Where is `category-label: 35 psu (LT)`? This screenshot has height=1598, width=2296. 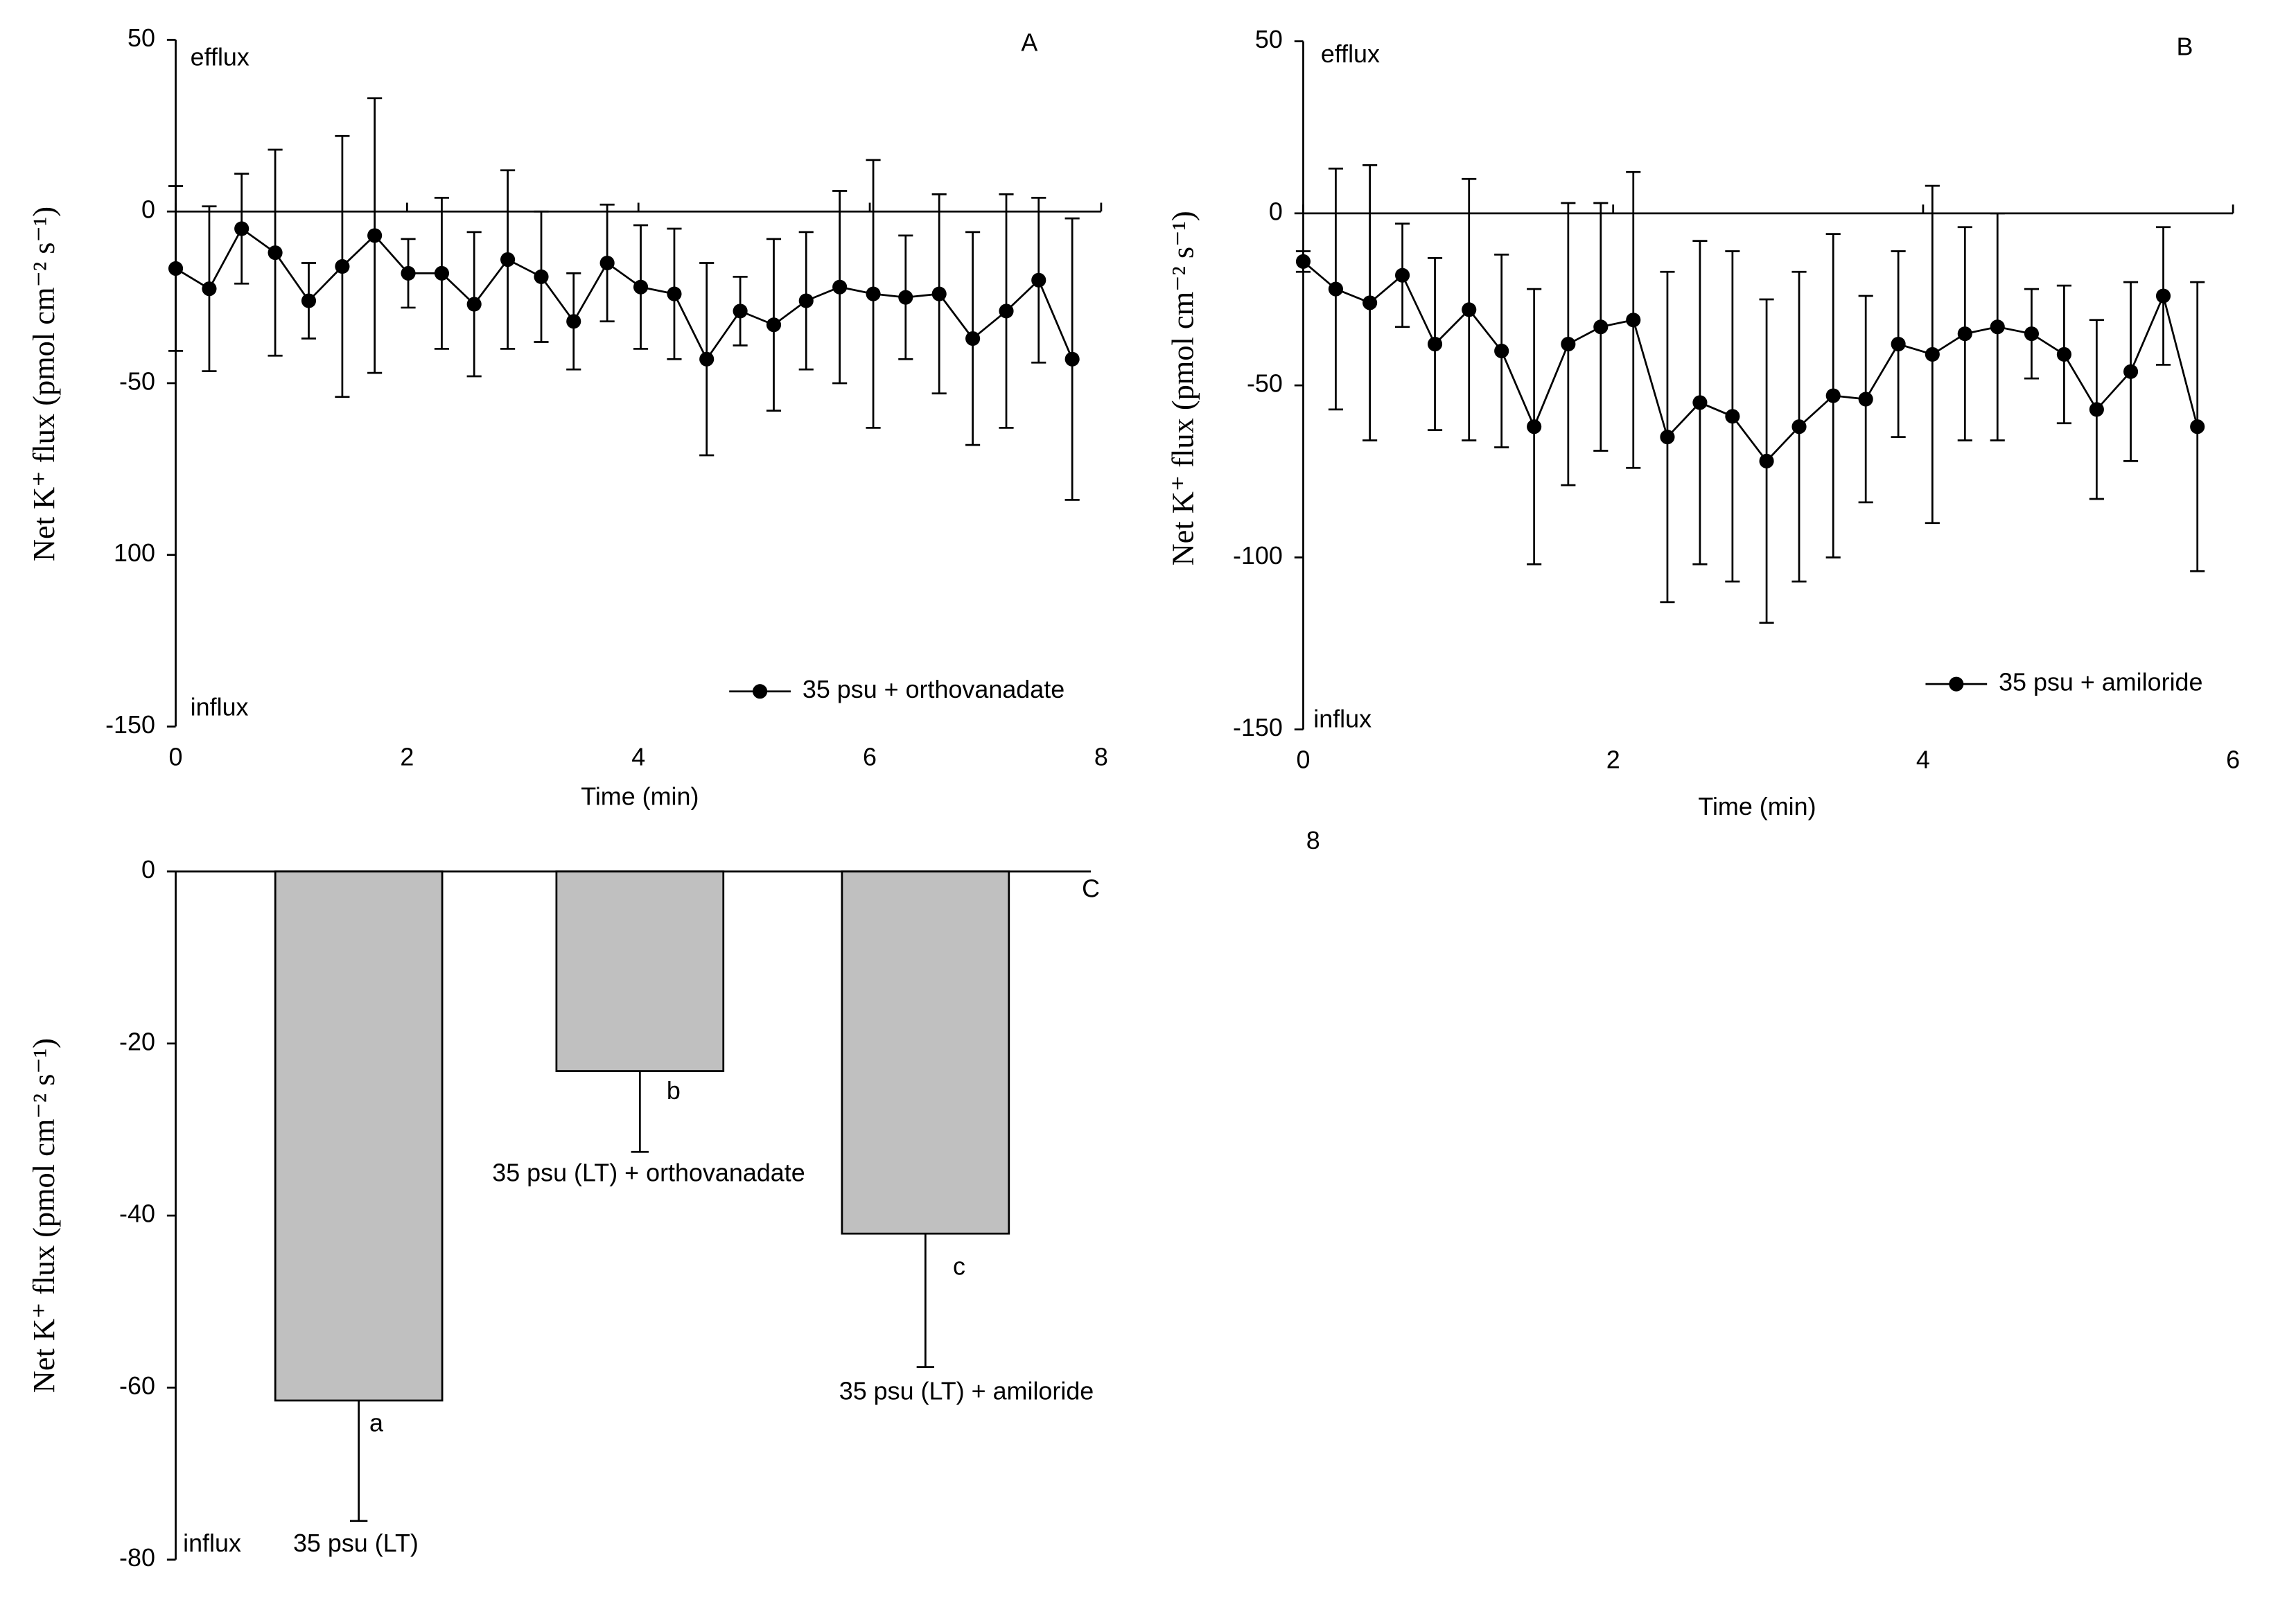 category-label: 35 psu (LT) is located at coordinates (356, 1543).